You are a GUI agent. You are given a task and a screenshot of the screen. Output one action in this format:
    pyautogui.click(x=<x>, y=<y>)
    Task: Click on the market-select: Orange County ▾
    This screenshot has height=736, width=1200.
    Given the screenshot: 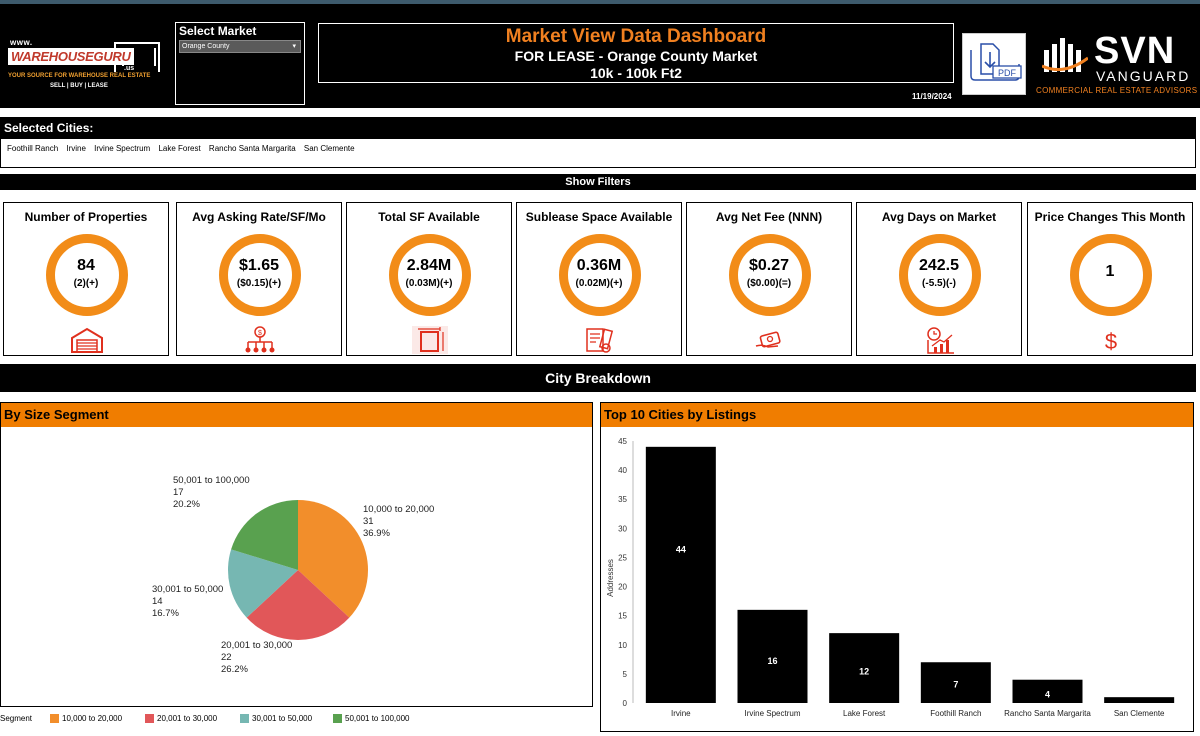 What is the action you would take?
    pyautogui.click(x=240, y=46)
    